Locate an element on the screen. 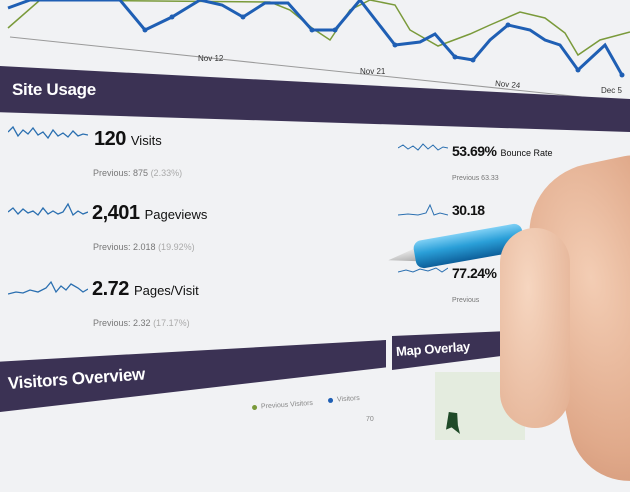 This screenshot has height=492, width=630. bounce-rate-previous: Previous 63.33 is located at coordinates (475, 178).